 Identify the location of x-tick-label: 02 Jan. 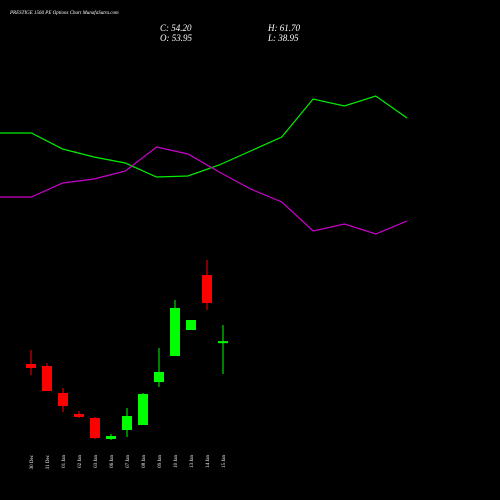
(80, 461).